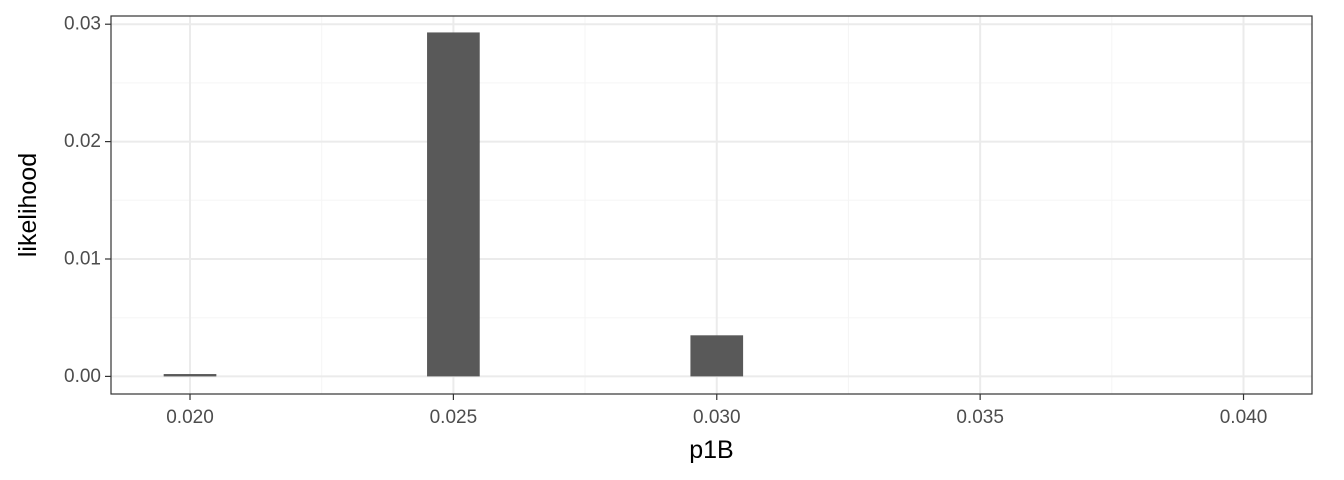  What do you see at coordinates (980, 417) in the screenshot?
I see `x-tick-label: 0.035` at bounding box center [980, 417].